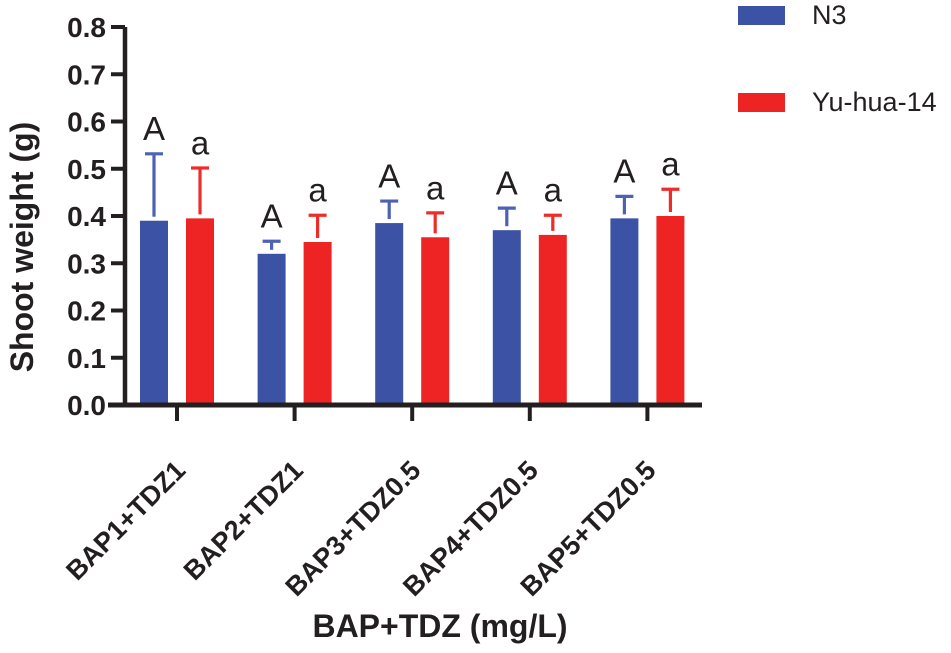 This screenshot has width=951, height=653. Describe the element at coordinates (271, 329) in the screenshot. I see `bar-N3-BAP2+TDZ1` at that location.